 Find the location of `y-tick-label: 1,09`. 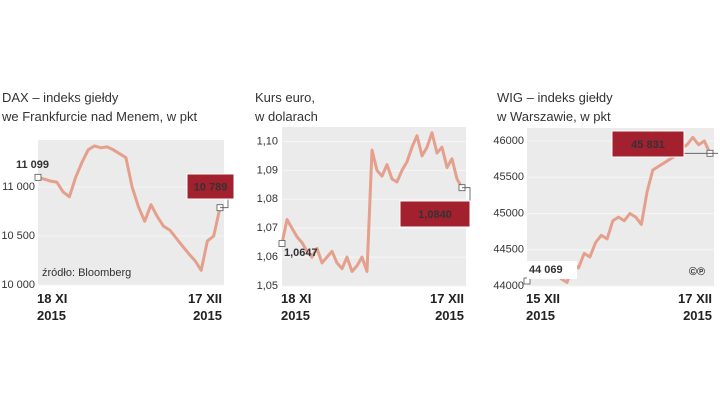

y-tick-label: 1,09 is located at coordinates (267, 170).